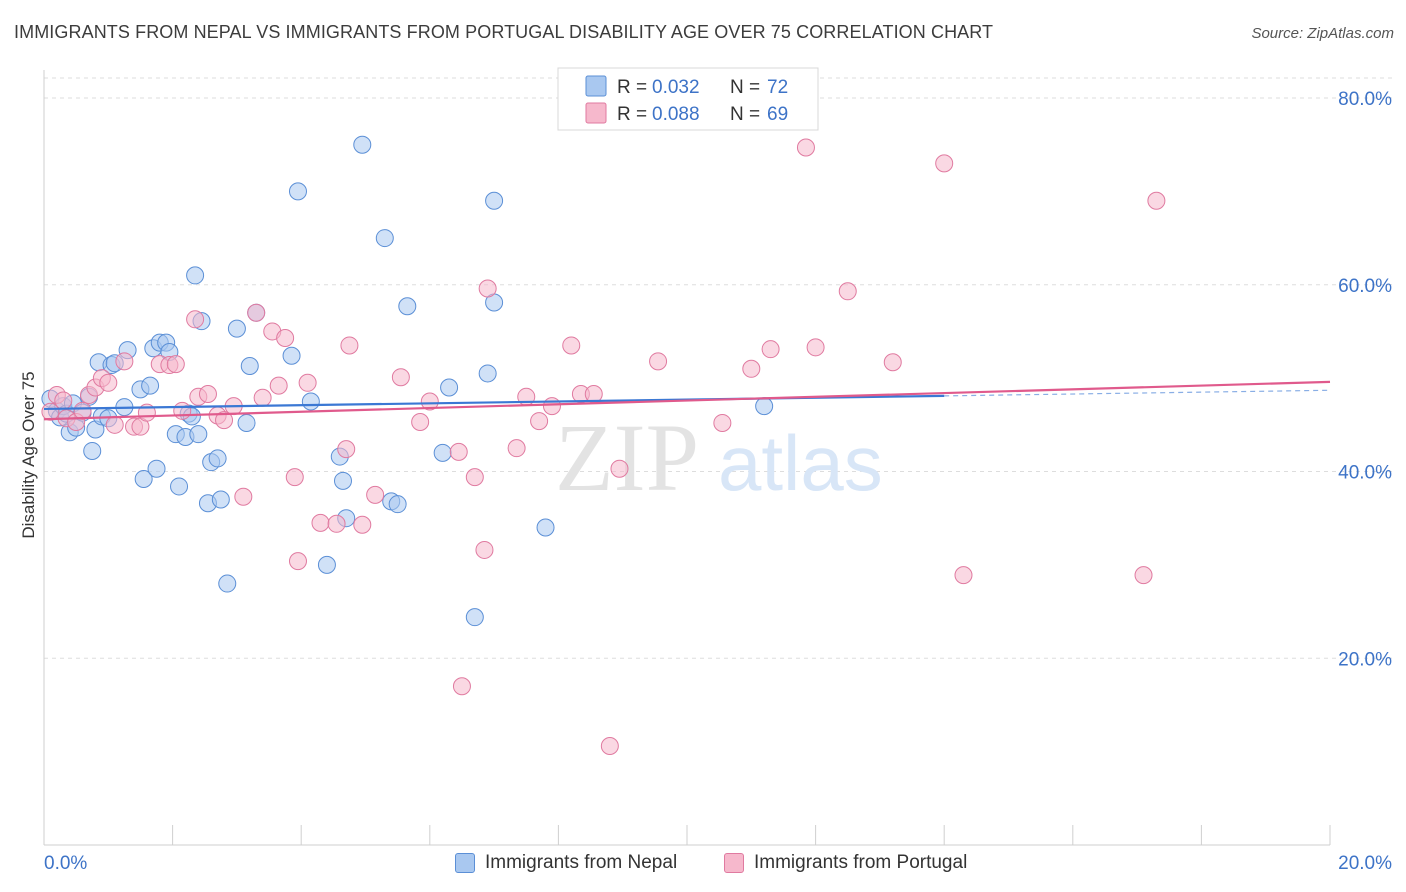 The height and width of the screenshot is (892, 1406). What do you see at coordinates (777, 114) in the screenshot?
I see `legend-n-value-portugal: 69` at bounding box center [777, 114].